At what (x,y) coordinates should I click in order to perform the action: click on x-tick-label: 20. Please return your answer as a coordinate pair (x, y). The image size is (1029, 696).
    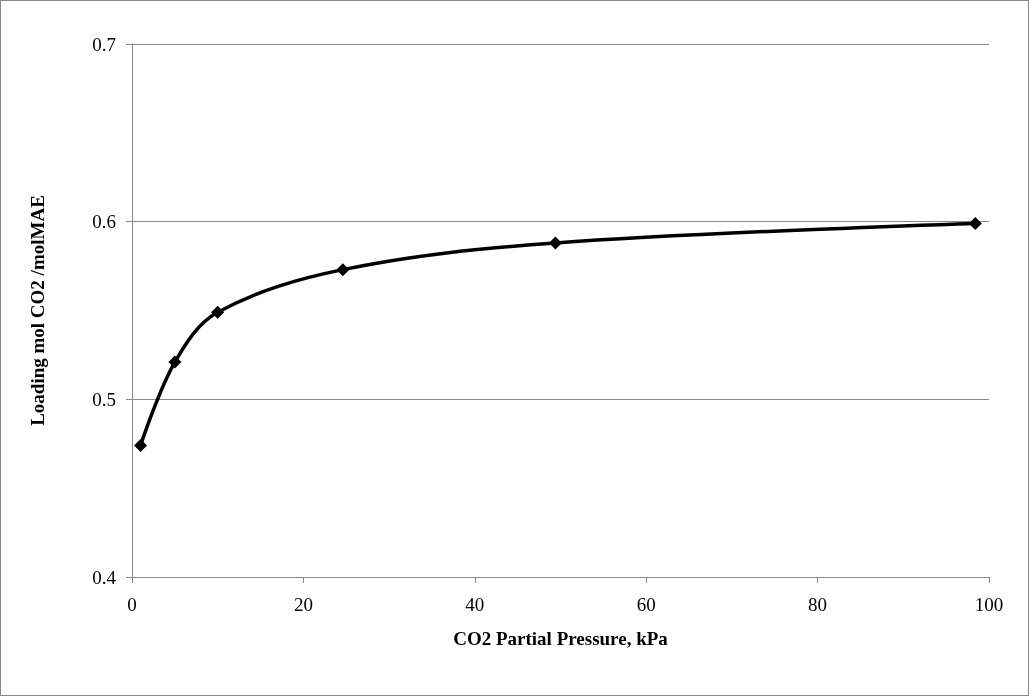
    Looking at the image, I should click on (303, 604).